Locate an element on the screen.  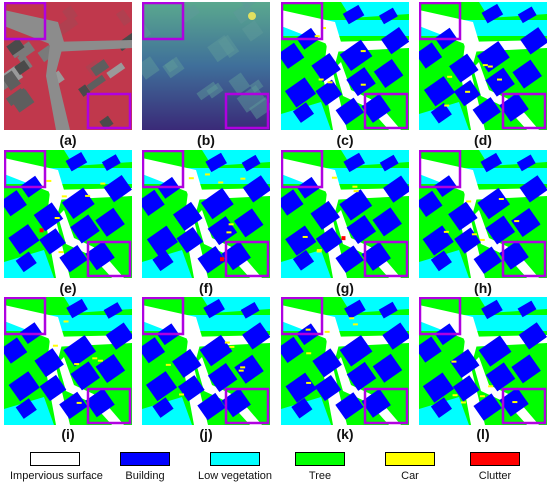
panel-caption: (d) is located at coordinates (483, 140).